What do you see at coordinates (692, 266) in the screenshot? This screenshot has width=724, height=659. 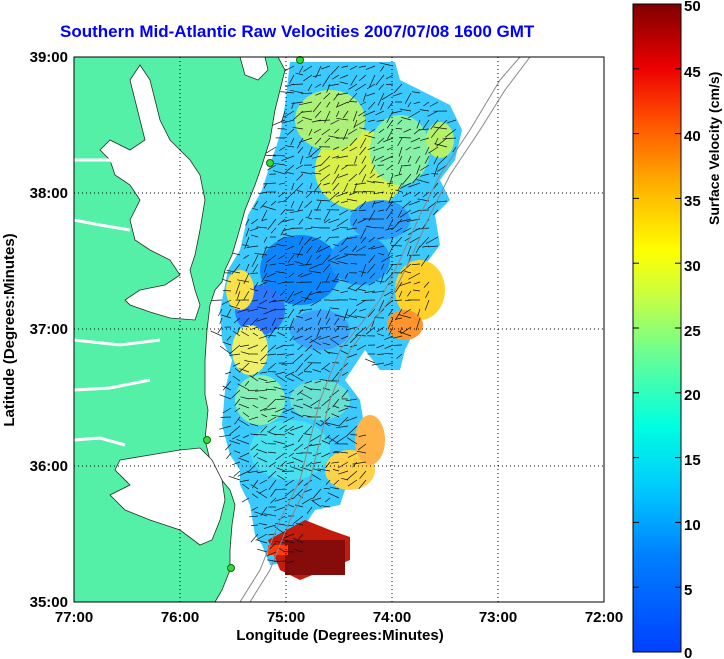 I see `colorbar-tick-label: 30` at bounding box center [692, 266].